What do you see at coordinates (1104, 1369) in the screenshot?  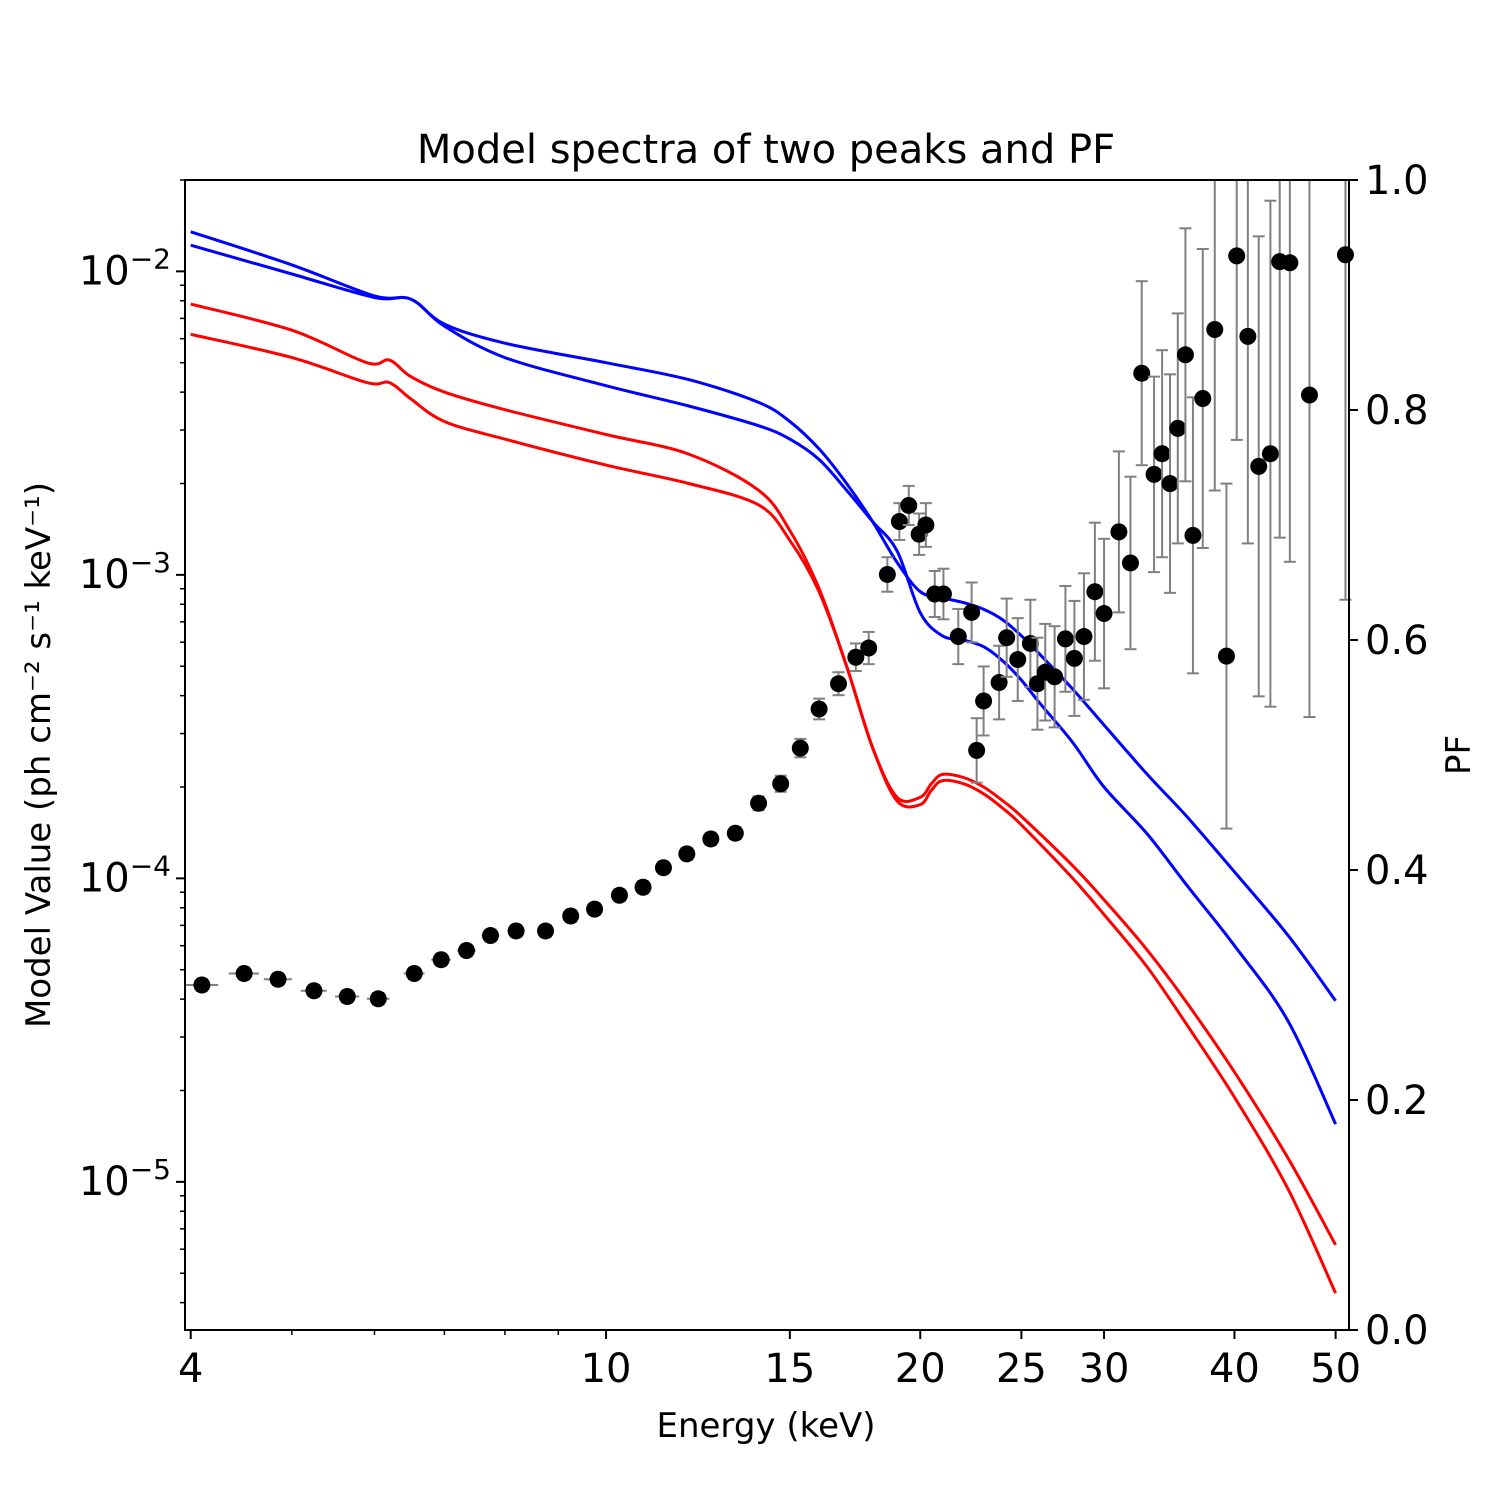 I see `x-tick-label: 30` at bounding box center [1104, 1369].